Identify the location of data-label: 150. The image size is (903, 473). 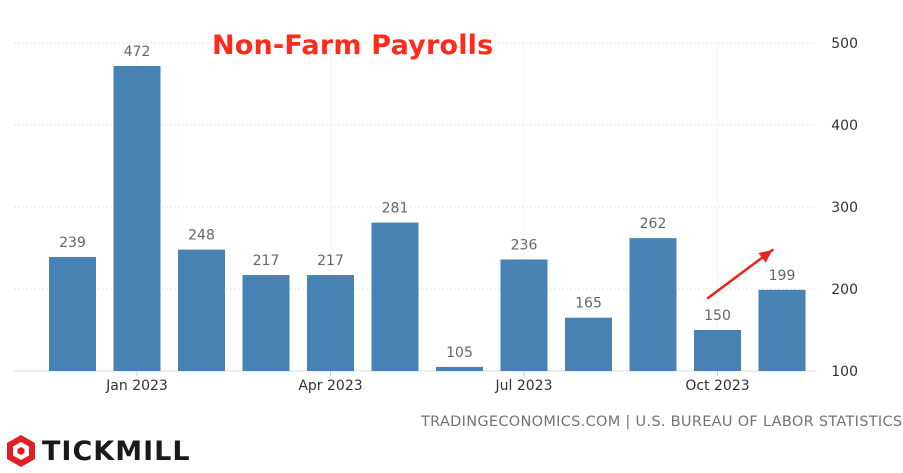
(717, 316).